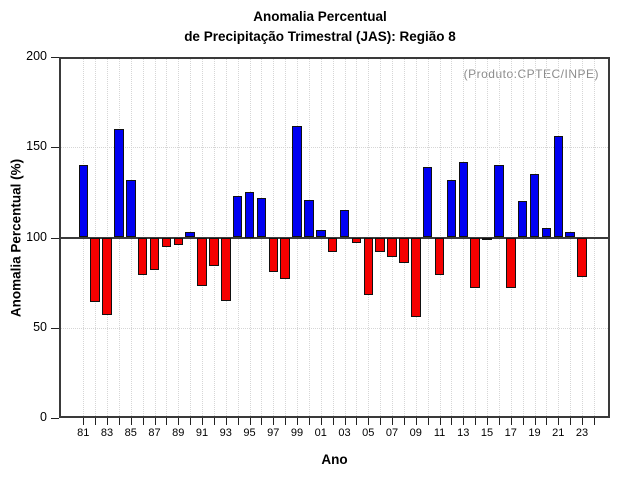 The height and width of the screenshot is (500, 640). Describe the element at coordinates (273, 433) in the screenshot. I see `x-tick-label: 97` at that location.